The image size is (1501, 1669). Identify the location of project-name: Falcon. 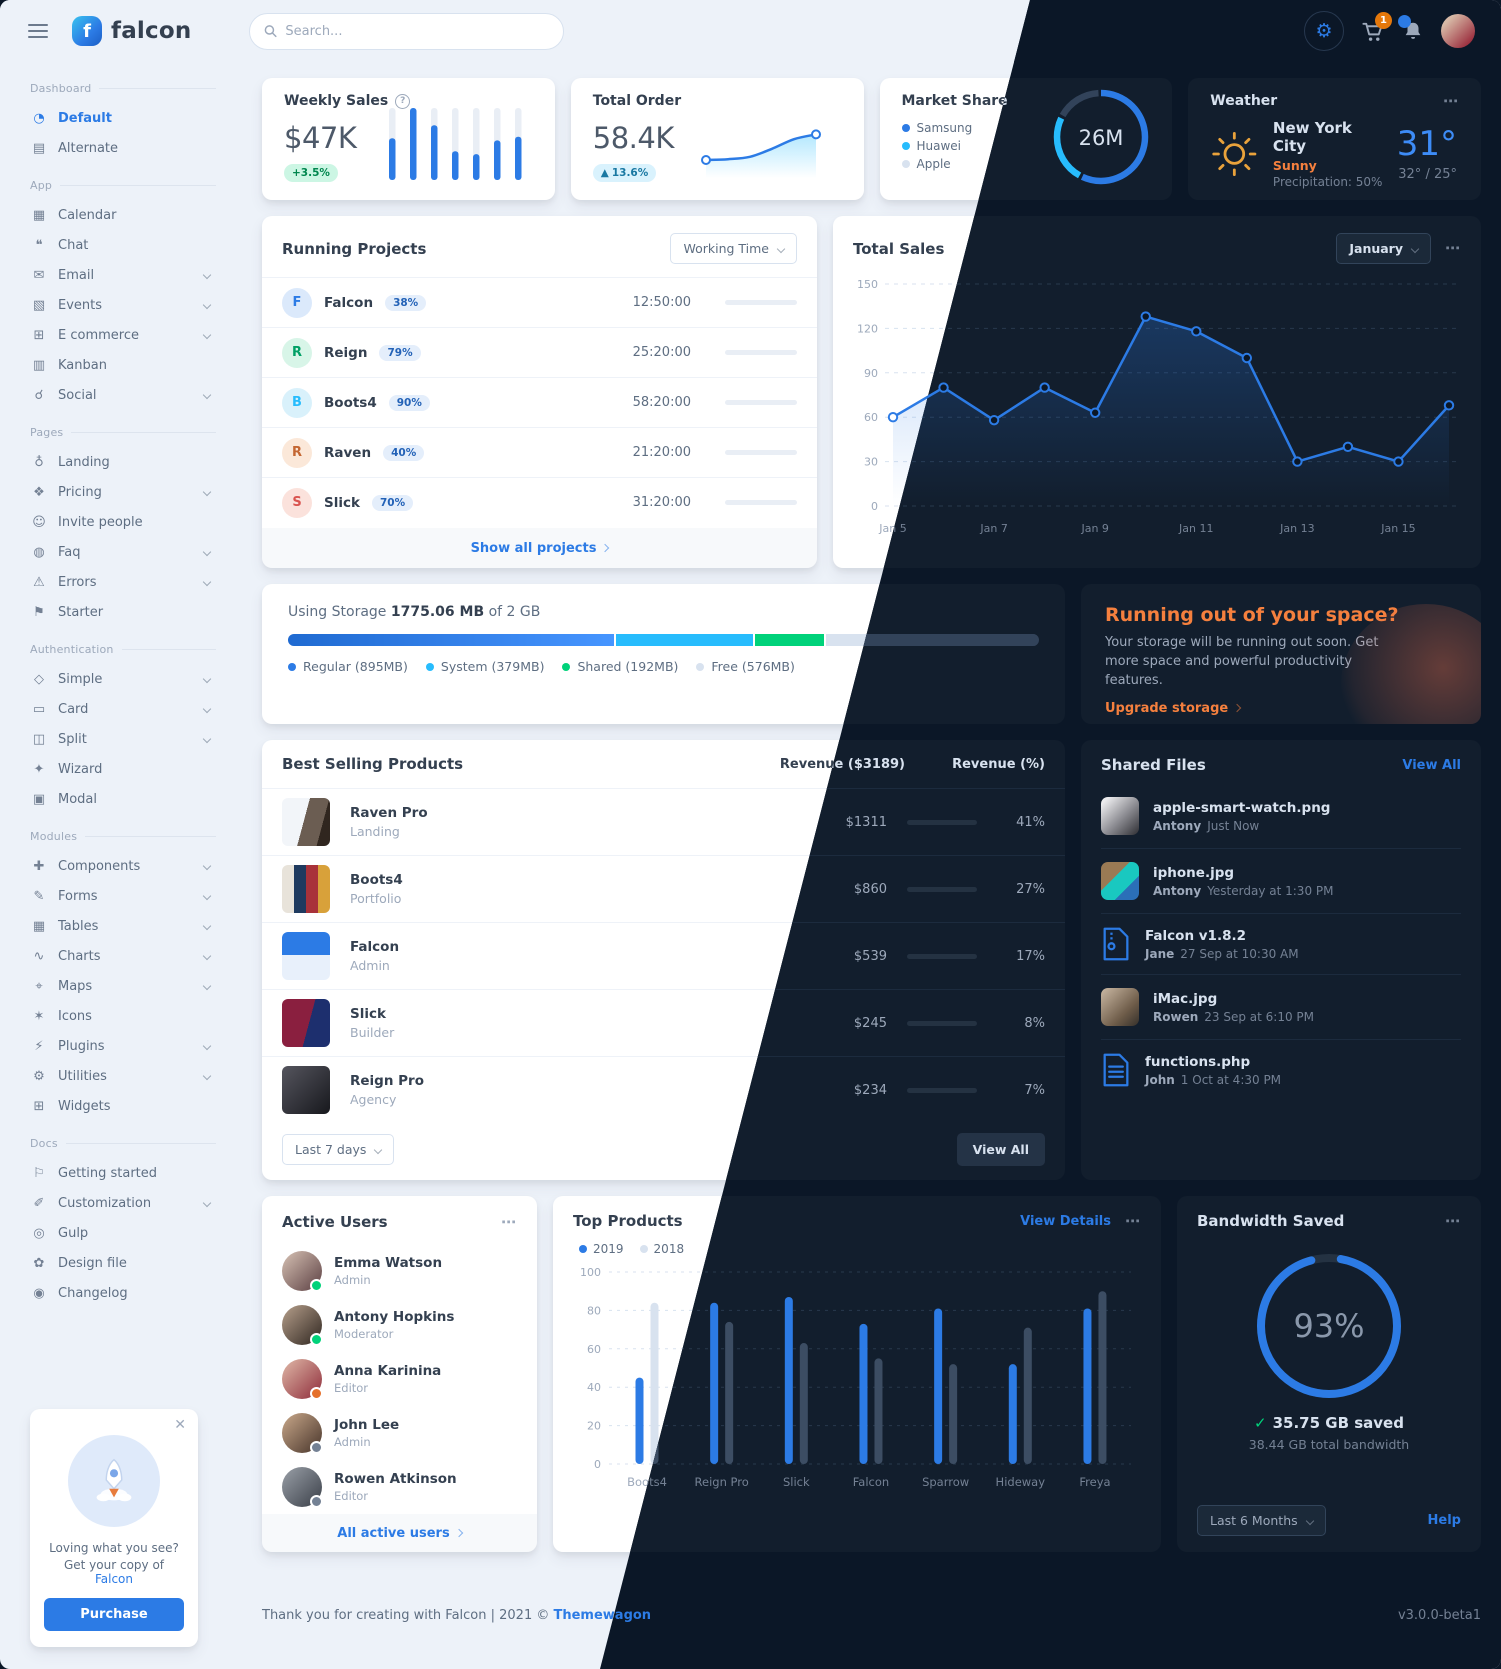
(349, 302).